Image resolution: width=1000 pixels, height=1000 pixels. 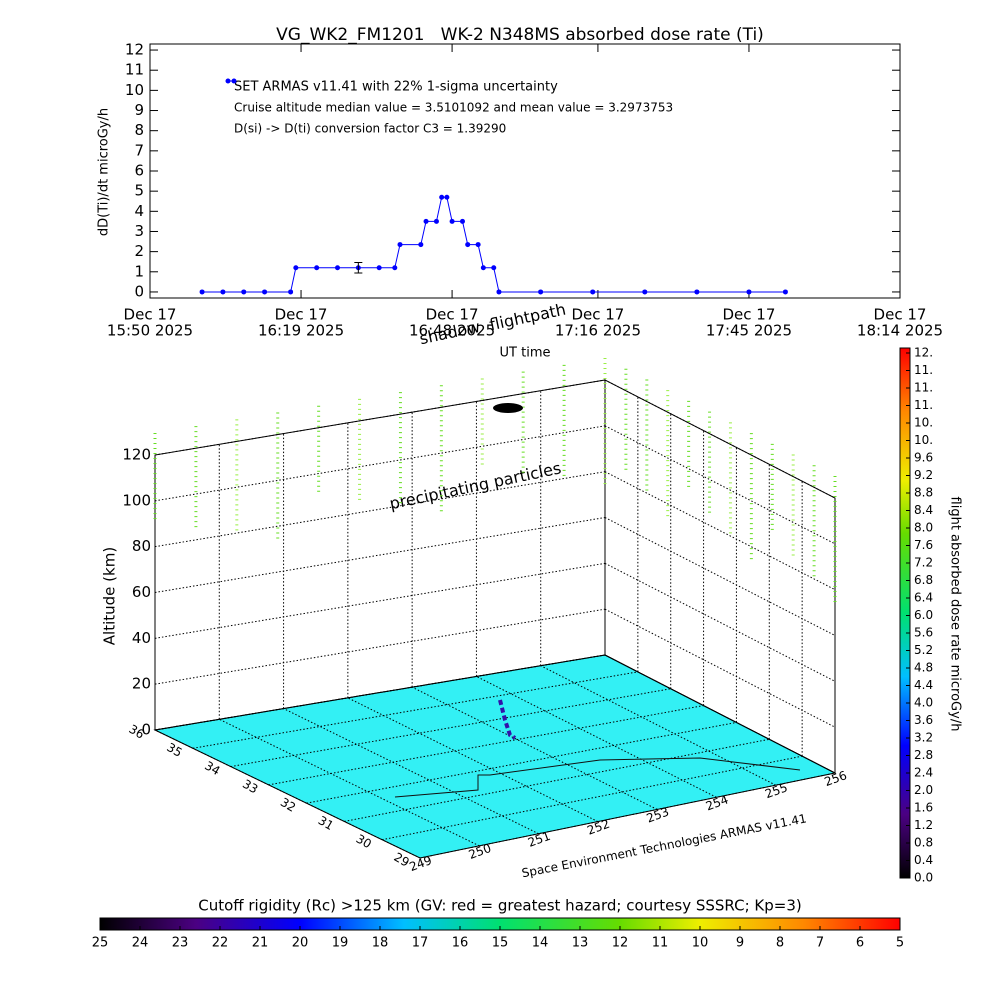 What do you see at coordinates (139, 211) in the screenshot?
I see `y-tick-label: 4` at bounding box center [139, 211].